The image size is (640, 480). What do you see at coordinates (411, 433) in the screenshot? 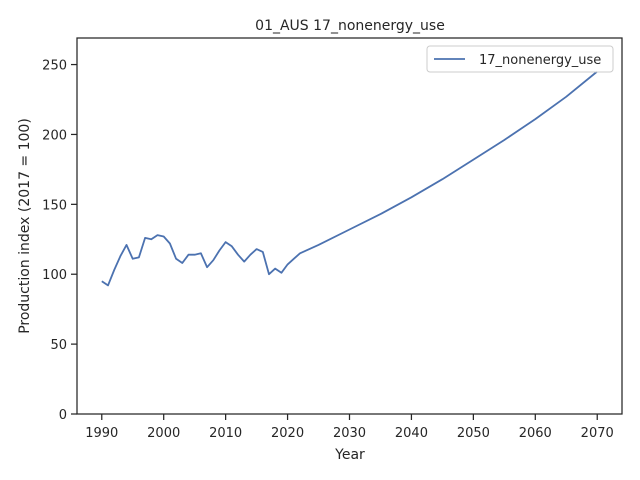
I see `x-tick-label: 2040` at bounding box center [411, 433].